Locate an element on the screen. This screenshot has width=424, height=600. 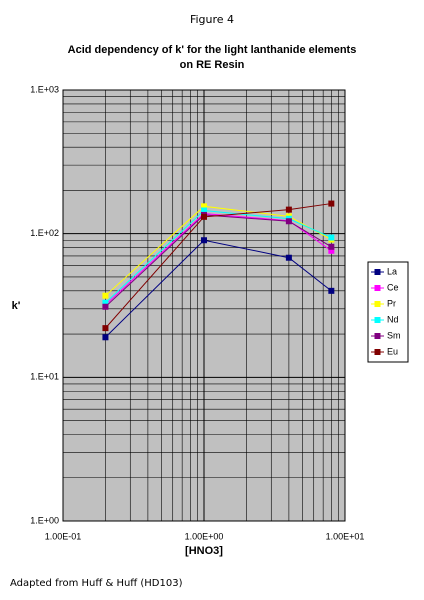
x-axis-label: [HNO3] is located at coordinates (204, 551).